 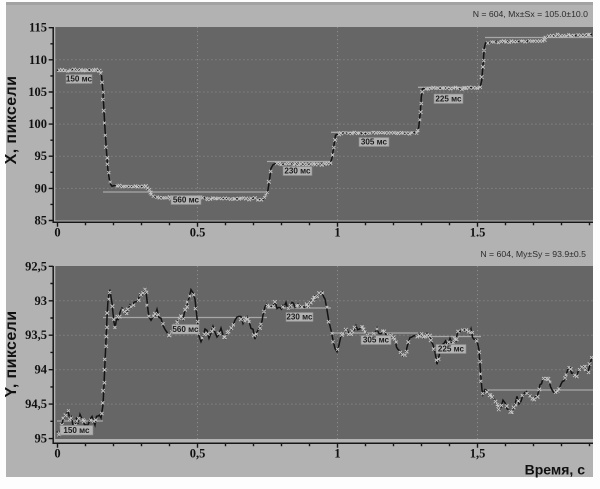 I want to click on svg-text: 100, so click(x=37, y=124).